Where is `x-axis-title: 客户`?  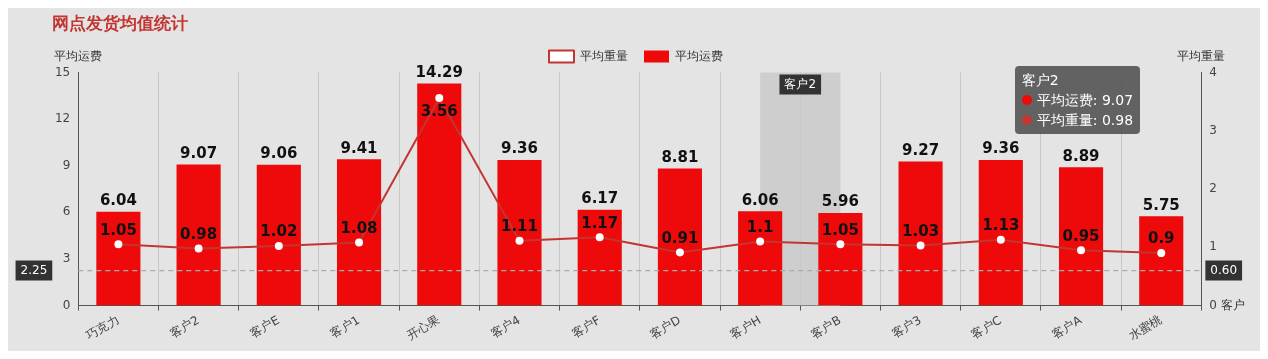
x-axis-title: 客户 is located at coordinates (1233, 304).